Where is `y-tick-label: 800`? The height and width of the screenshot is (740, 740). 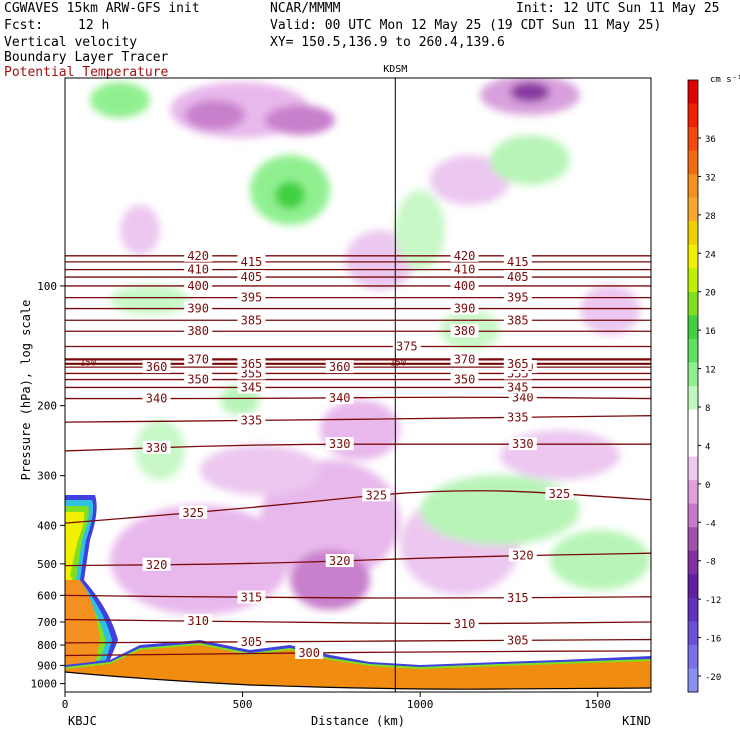 y-tick-label: 800 is located at coordinates (47, 645).